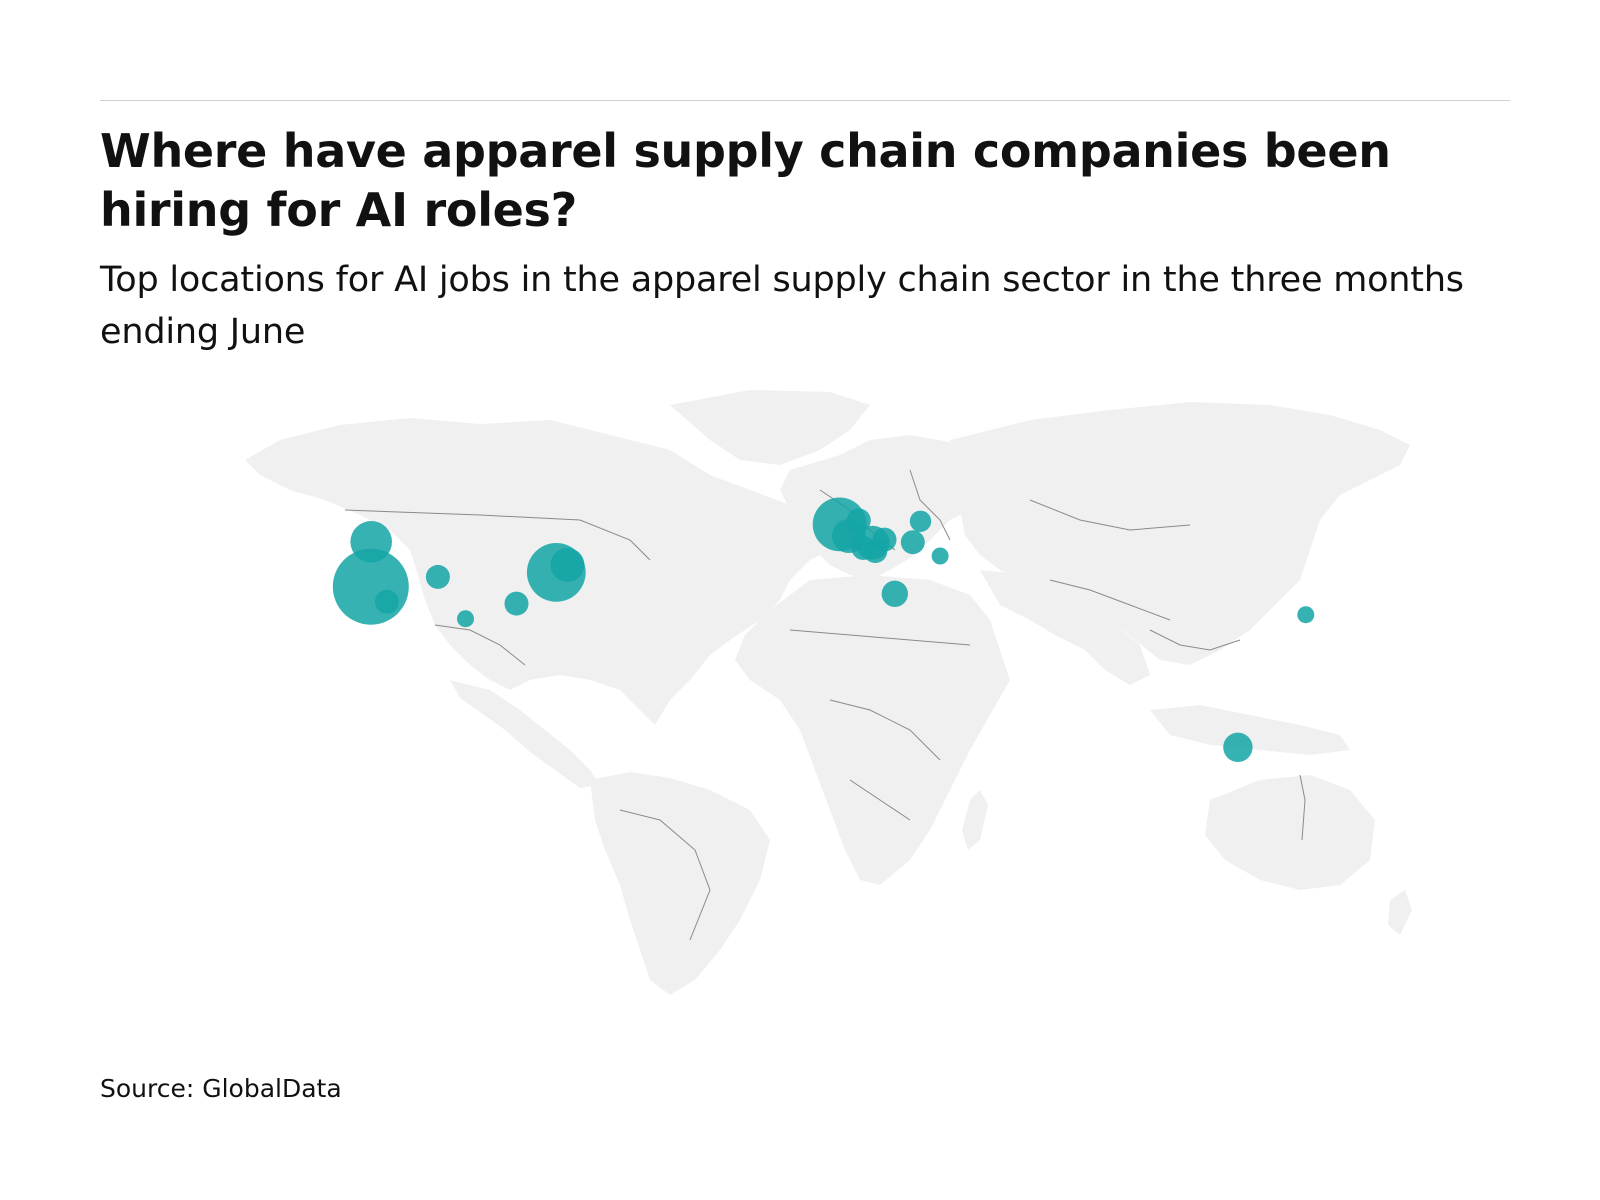 Image resolution: width=1600 pixels, height=1200 pixels. What do you see at coordinates (221, 1088) in the screenshot?
I see `source-note: Source: GlobalData` at bounding box center [221, 1088].